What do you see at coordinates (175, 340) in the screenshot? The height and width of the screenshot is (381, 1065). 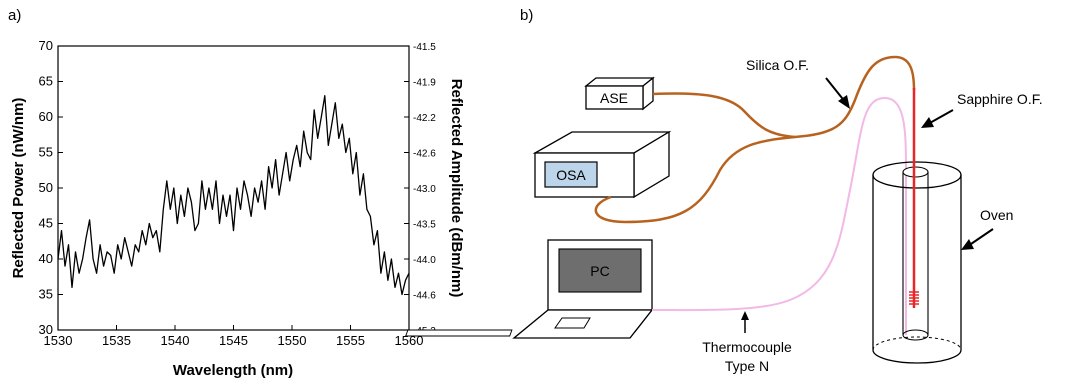 I see `x-tick-label: 1540` at bounding box center [175, 340].